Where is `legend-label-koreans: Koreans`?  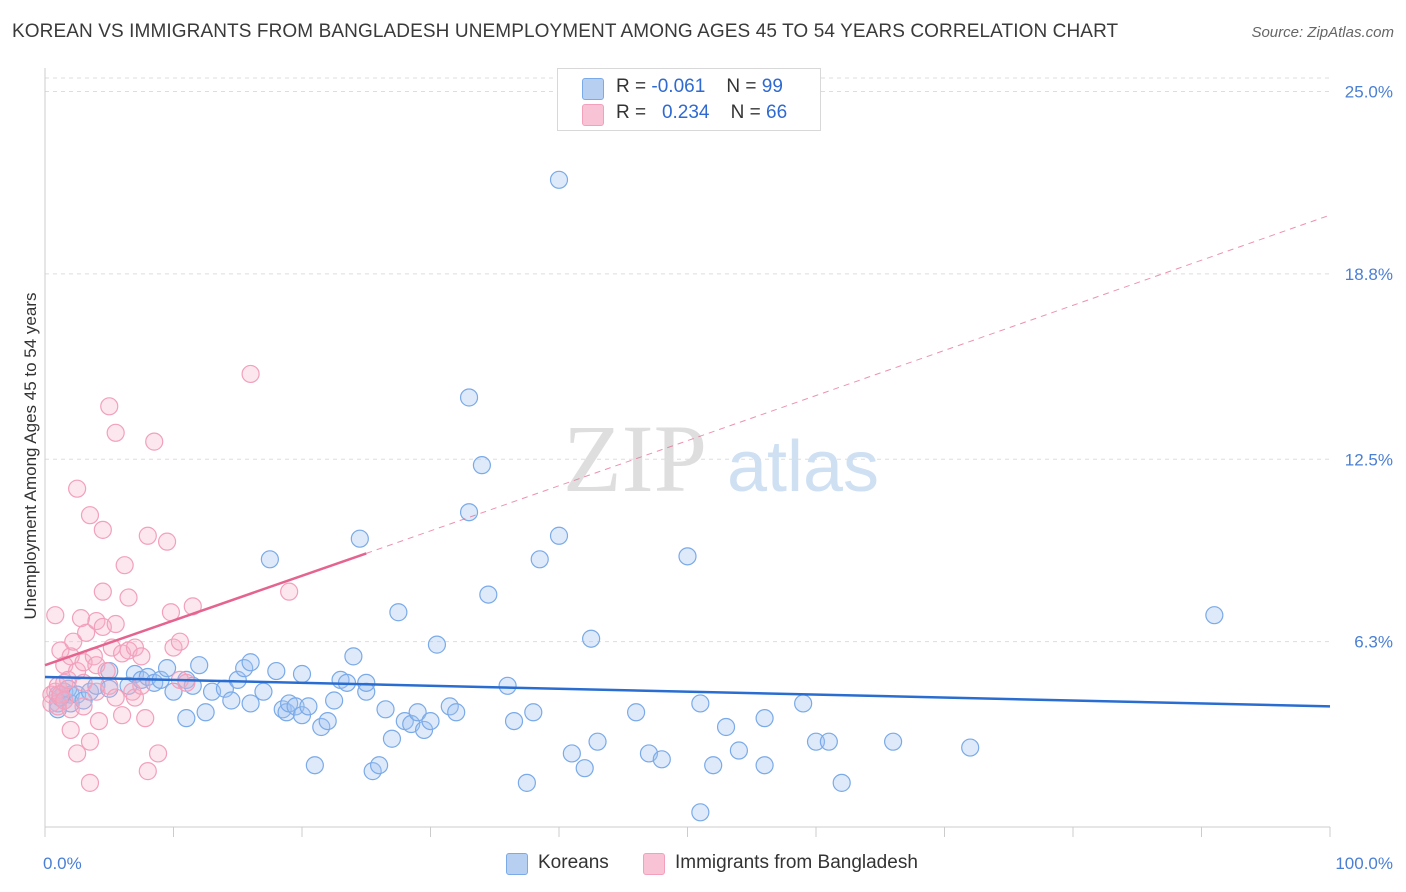
legend-label-koreans: Koreans is located at coordinates (573, 862).